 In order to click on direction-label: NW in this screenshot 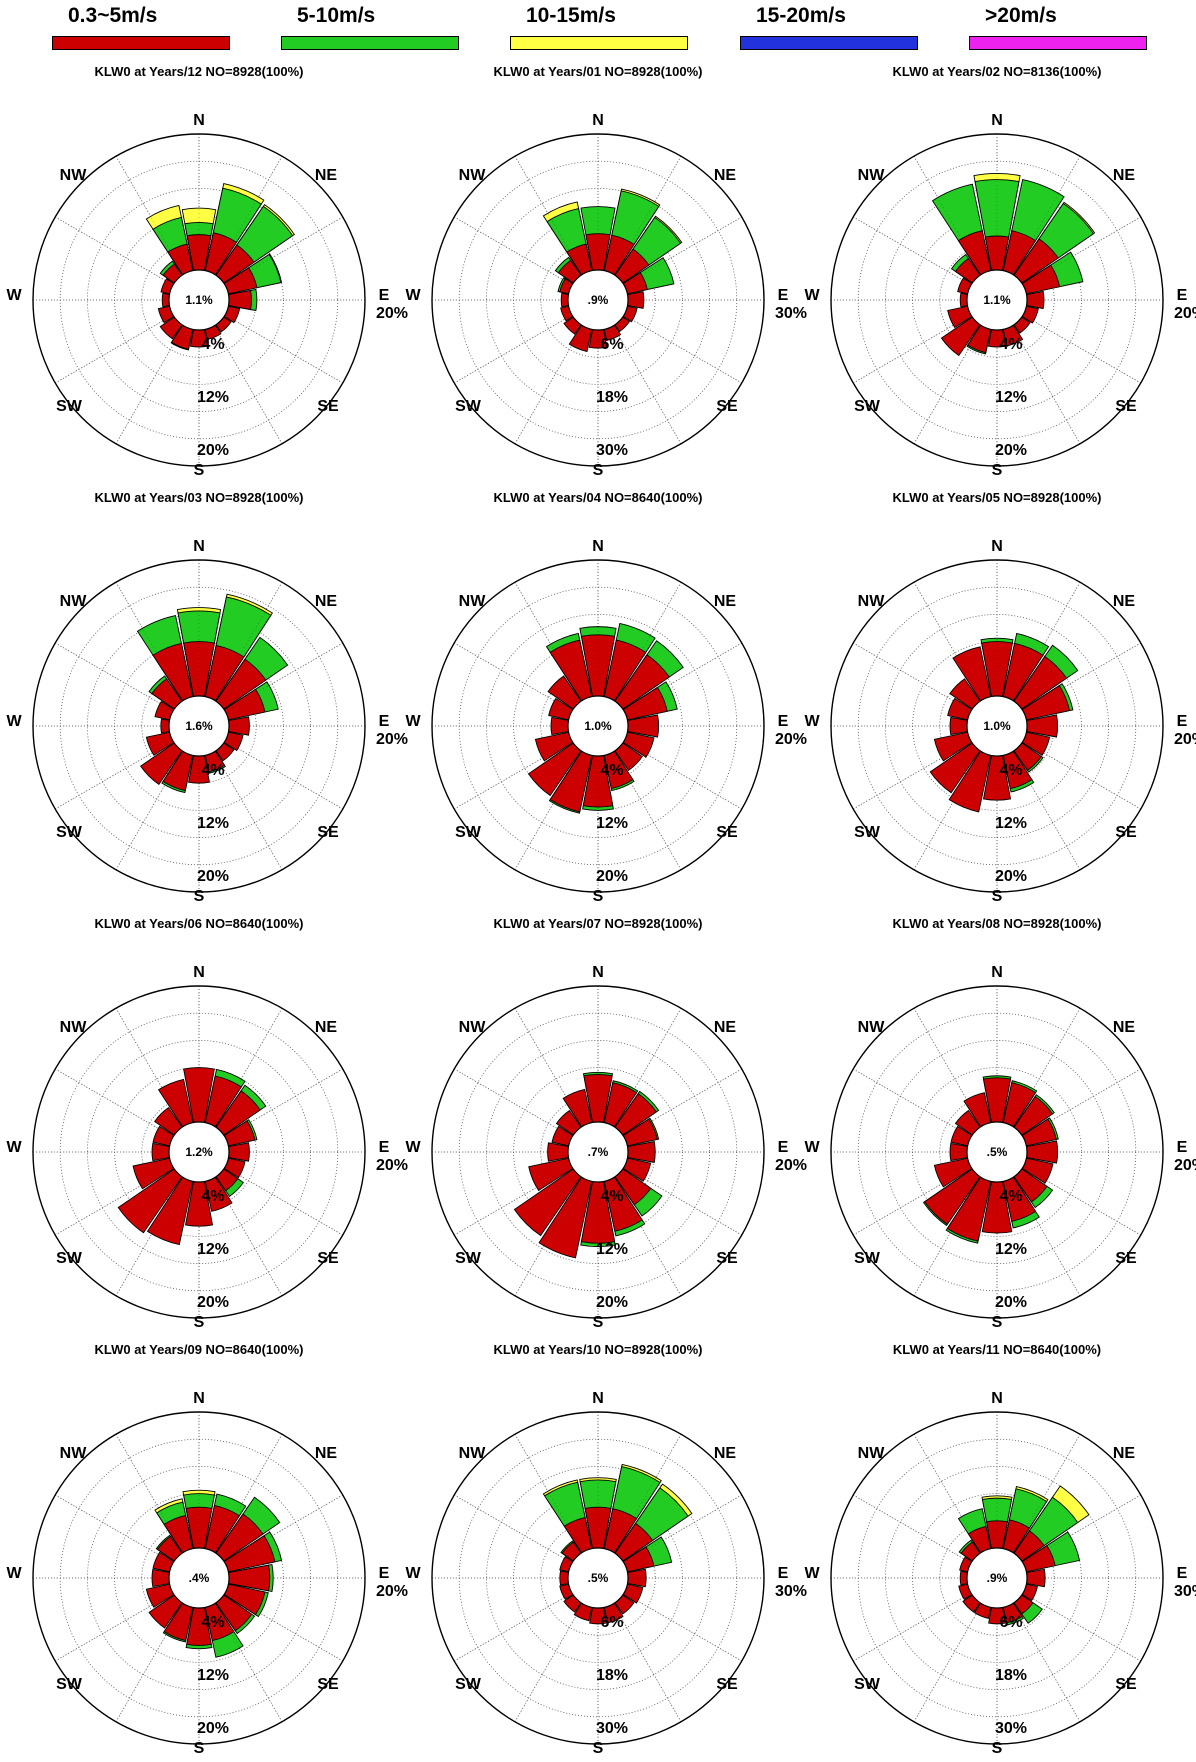, I will do `click(473, 601)`.